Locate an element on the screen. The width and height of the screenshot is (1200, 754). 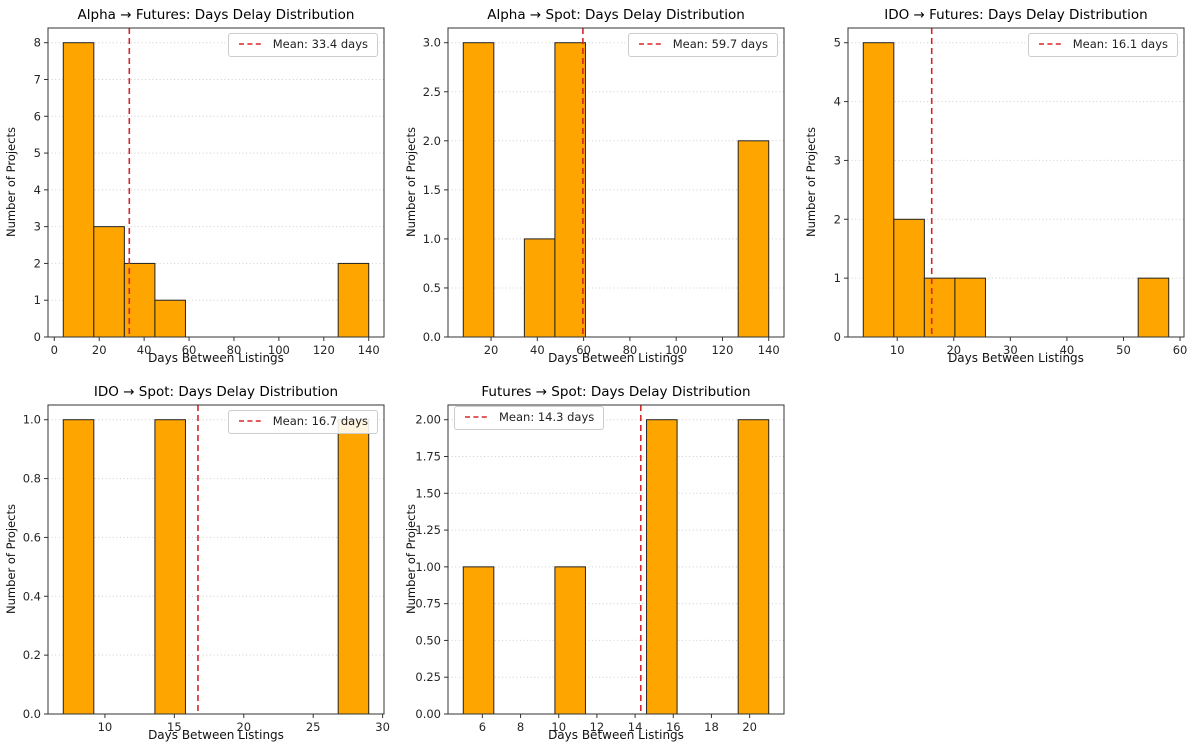
svg-text: 50 is located at coordinates (1123, 350).